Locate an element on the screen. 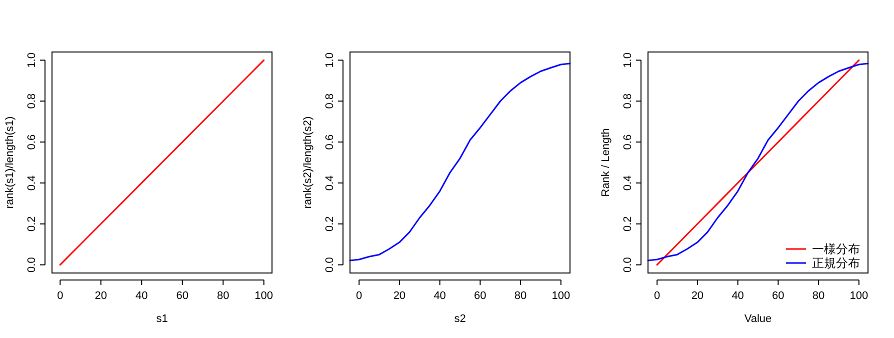 This screenshot has height=338, width=894. x-axis-title: s2 is located at coordinates (460, 319).